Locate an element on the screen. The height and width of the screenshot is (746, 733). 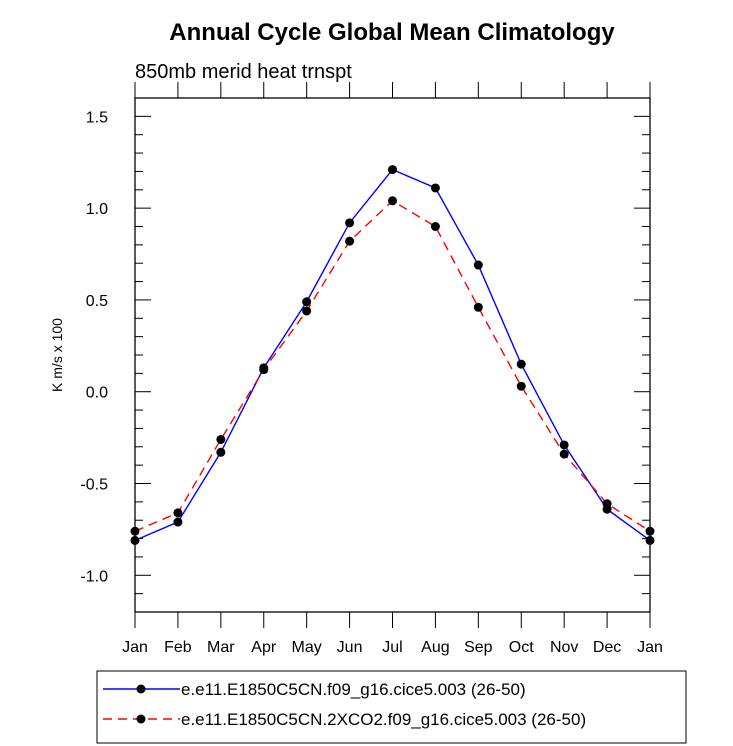
legend-box is located at coordinates (391, 707).